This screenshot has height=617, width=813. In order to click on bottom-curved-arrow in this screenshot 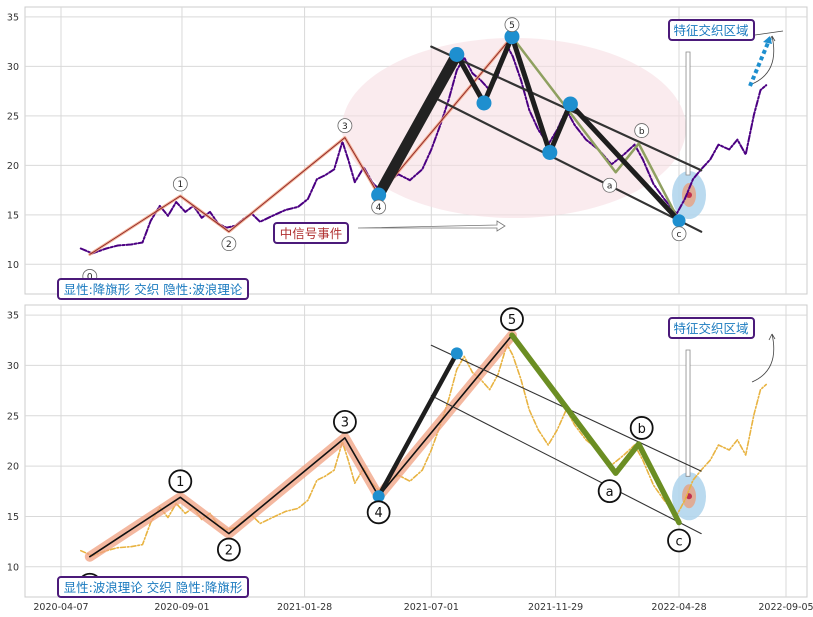, I will do `click(763, 358)`.